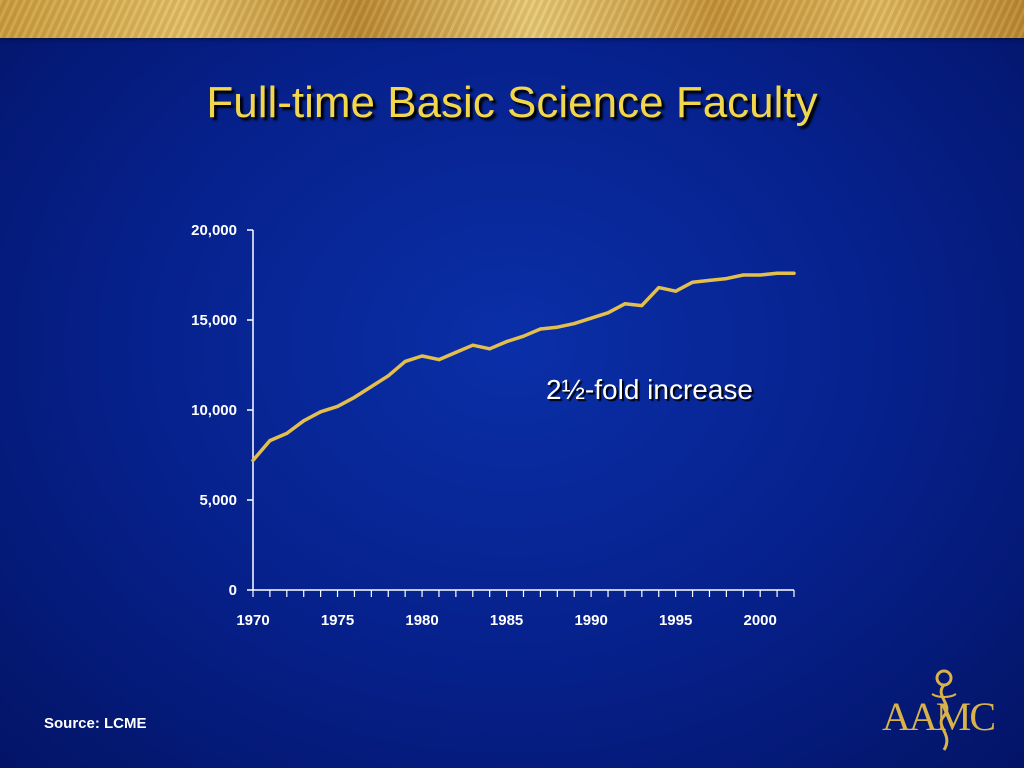  Describe the element at coordinates (650, 389) in the screenshot. I see `chart-annotation: 2½-fold increase` at that location.